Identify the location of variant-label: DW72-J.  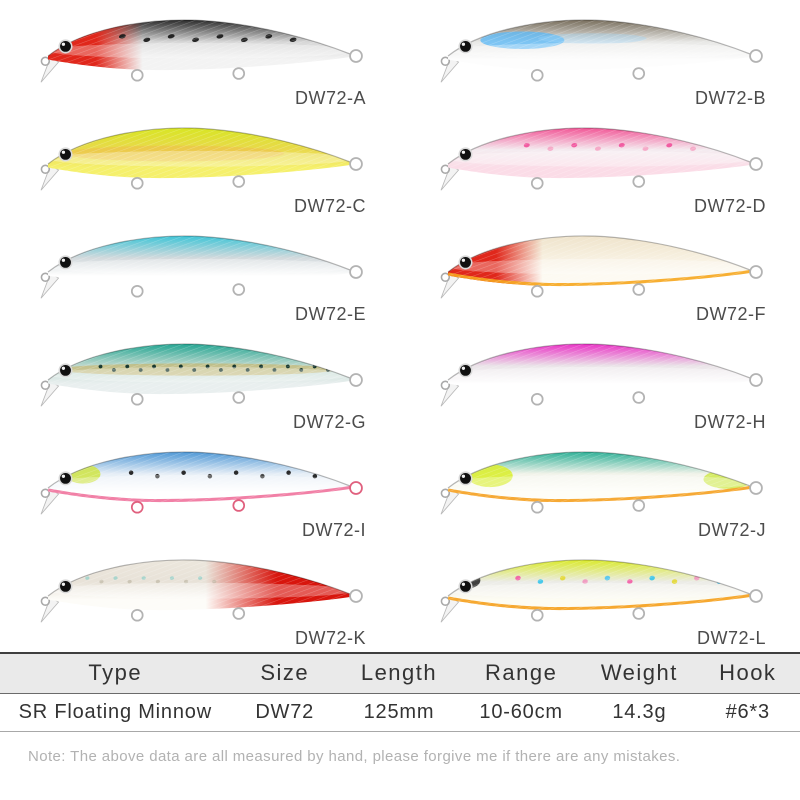
(731, 530).